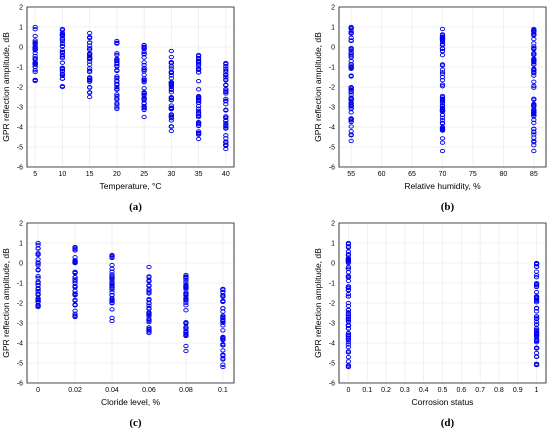  Describe the element at coordinates (442, 303) in the screenshot. I see `plot-border` at that location.